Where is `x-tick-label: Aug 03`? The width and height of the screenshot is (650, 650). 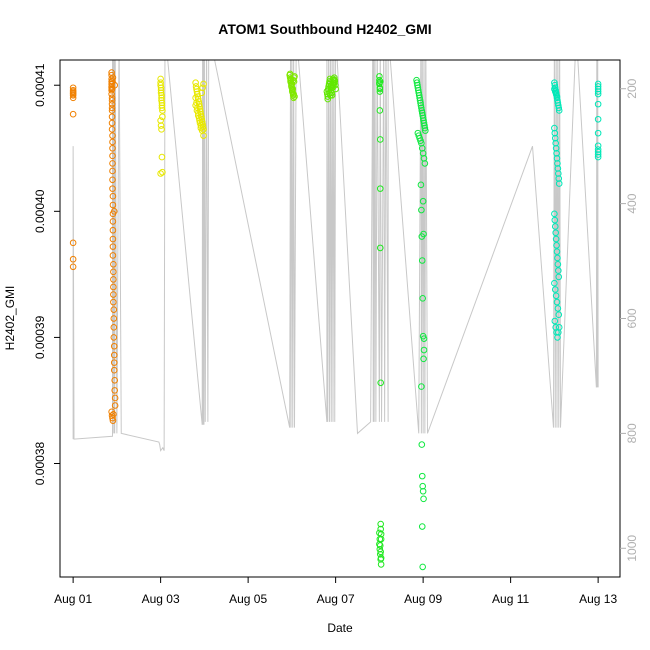 x-tick-label: Aug 03 is located at coordinates (161, 599).